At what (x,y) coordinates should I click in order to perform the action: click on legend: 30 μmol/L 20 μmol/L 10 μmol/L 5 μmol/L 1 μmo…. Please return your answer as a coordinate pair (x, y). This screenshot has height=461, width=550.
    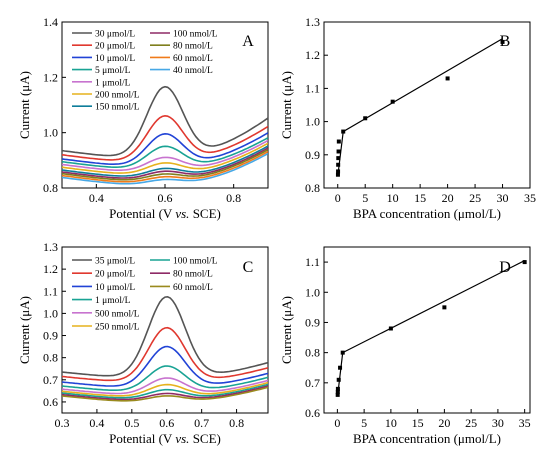
    Looking at the image, I should click on (145, 71).